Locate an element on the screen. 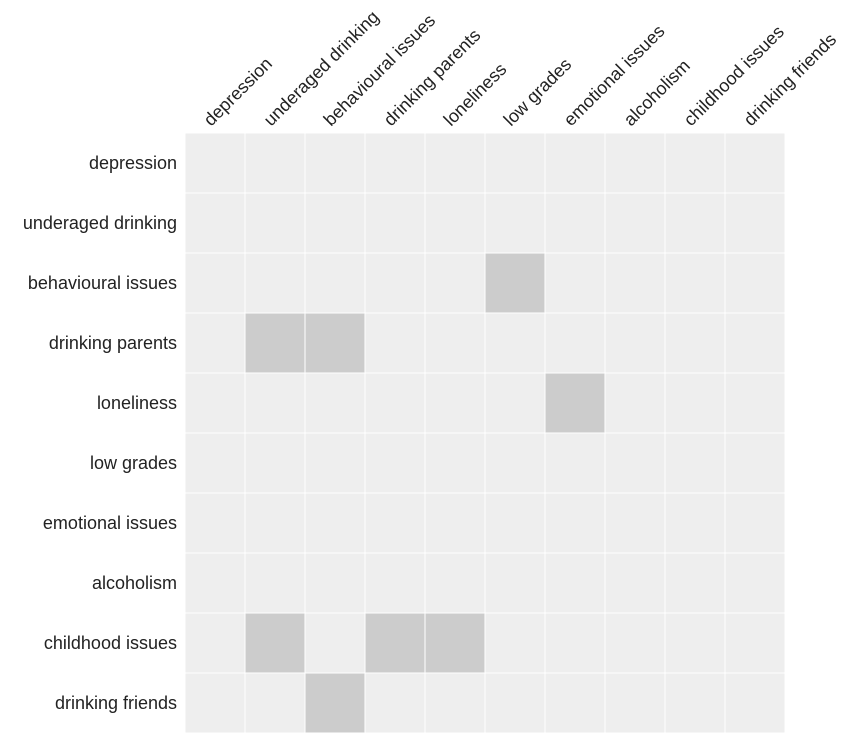 This screenshot has height=739, width=861. heatmap-cell-r0-c5 is located at coordinates (515, 163).